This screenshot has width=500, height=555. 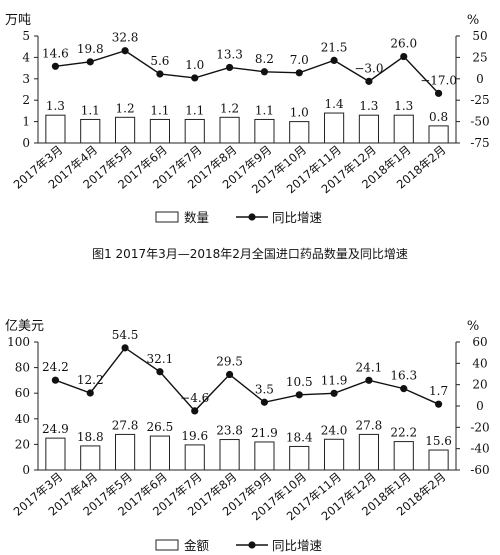 I want to click on growth-value-label: 29.5, so click(x=229, y=362).